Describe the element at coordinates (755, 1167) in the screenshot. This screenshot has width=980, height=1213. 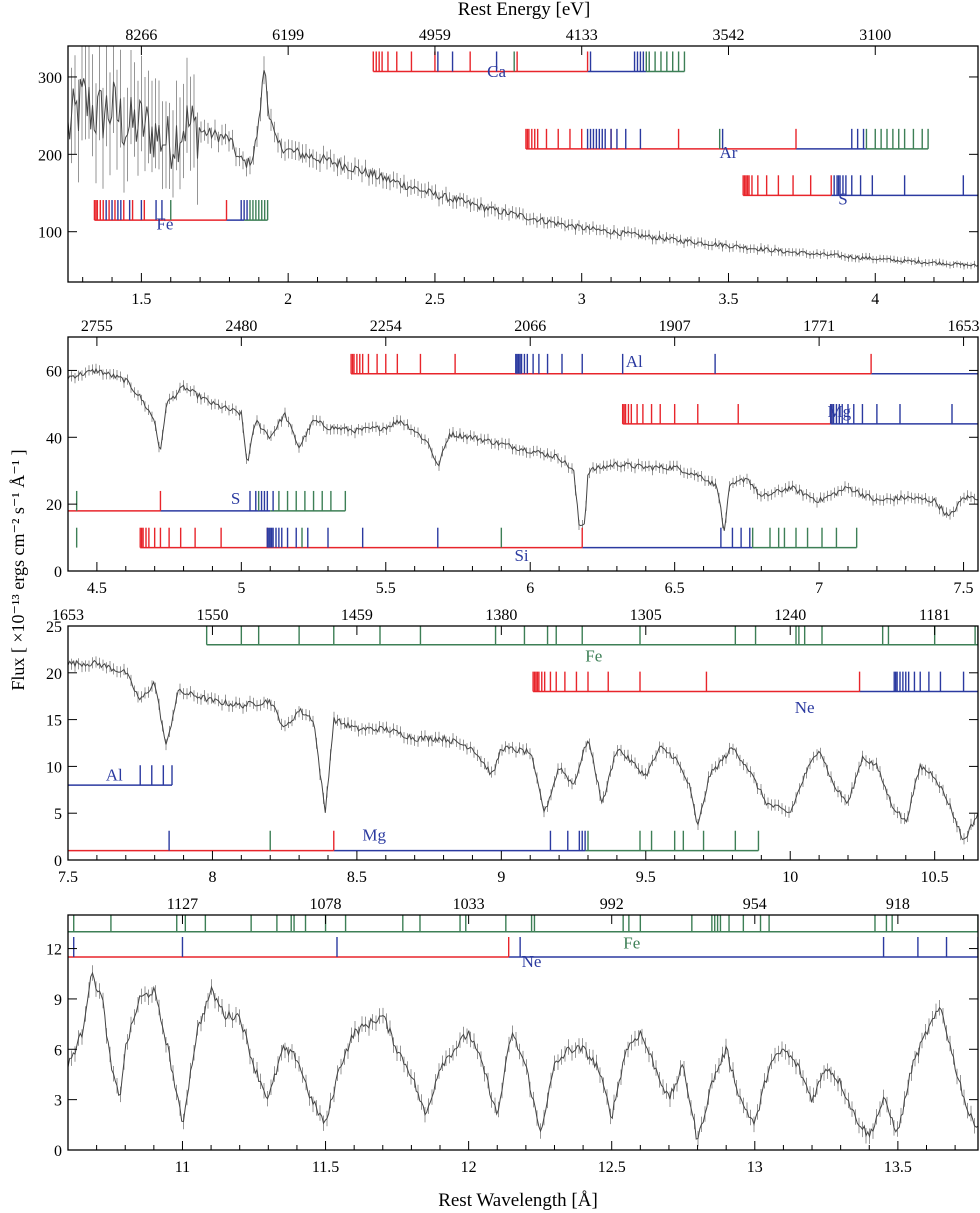
I see `x-tick-label: 13` at that location.